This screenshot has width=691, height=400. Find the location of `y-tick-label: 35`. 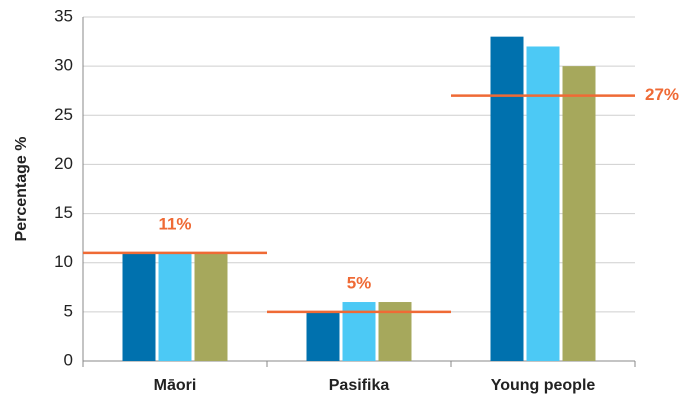

y-tick-label: 35 is located at coordinates (63, 15).